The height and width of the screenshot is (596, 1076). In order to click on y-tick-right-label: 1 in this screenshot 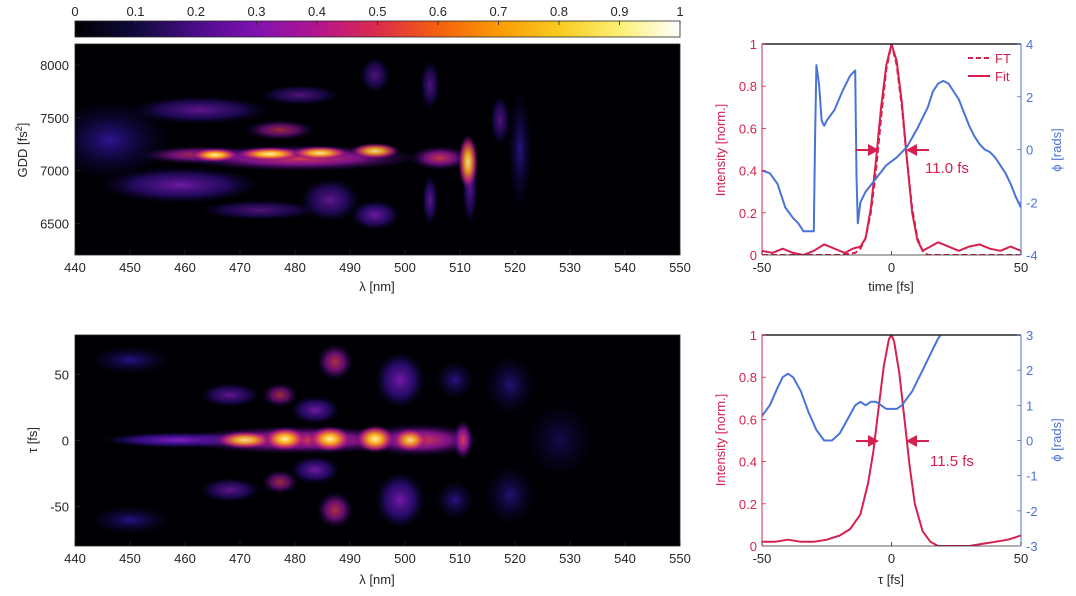, I will do `click(1029, 405)`.